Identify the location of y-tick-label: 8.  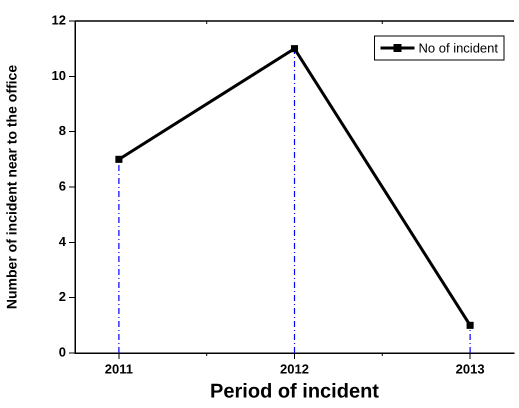
(62, 130).